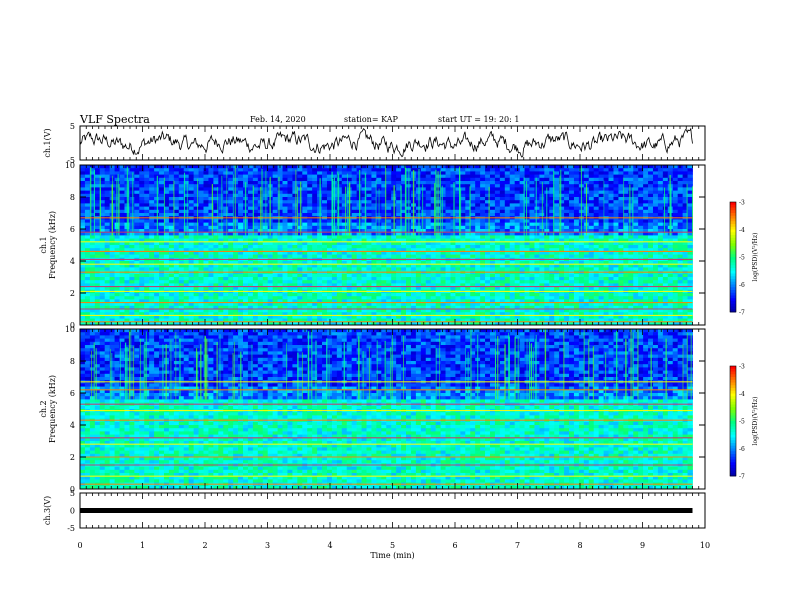 The height and width of the screenshot is (612, 792). Describe the element at coordinates (142, 545) in the screenshot. I see `x-tick-label: 1` at that location.